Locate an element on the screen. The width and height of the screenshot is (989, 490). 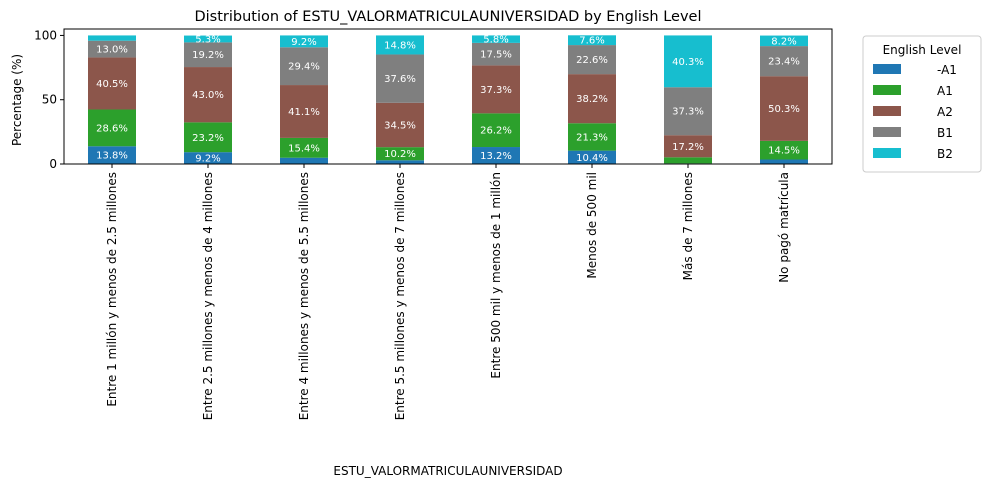
bar-label: 29.4% is located at coordinates (304, 67).